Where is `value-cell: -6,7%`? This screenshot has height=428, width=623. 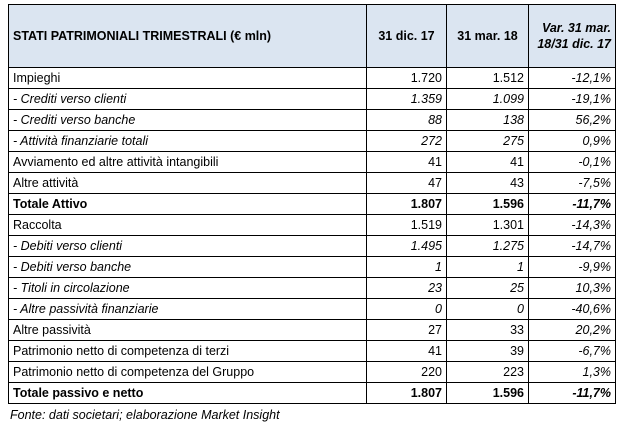 value-cell: -6,7% is located at coordinates (572, 351).